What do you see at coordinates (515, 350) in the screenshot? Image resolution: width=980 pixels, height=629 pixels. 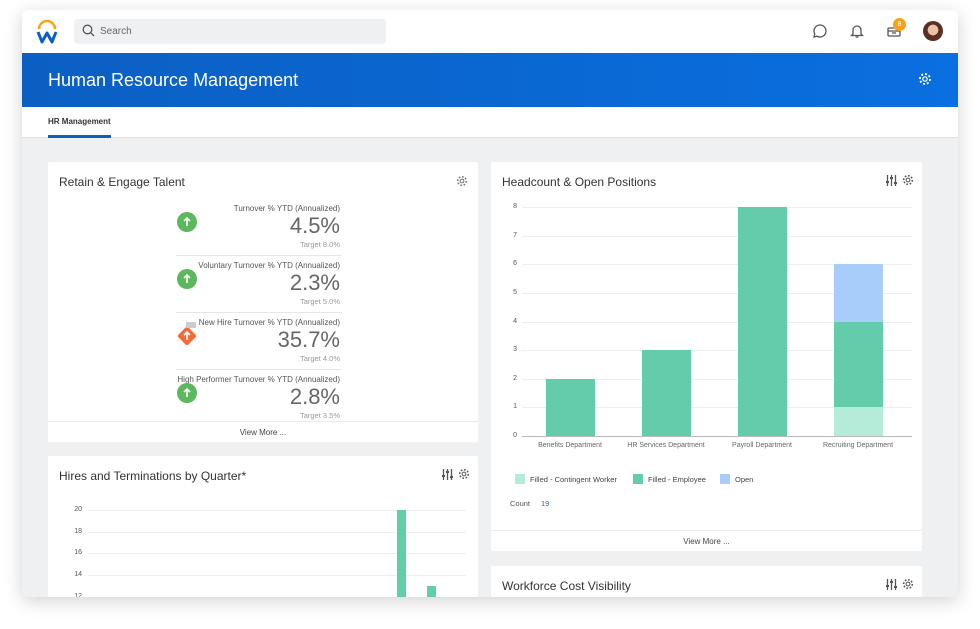 I see `y-tick-label: 3` at bounding box center [515, 350].